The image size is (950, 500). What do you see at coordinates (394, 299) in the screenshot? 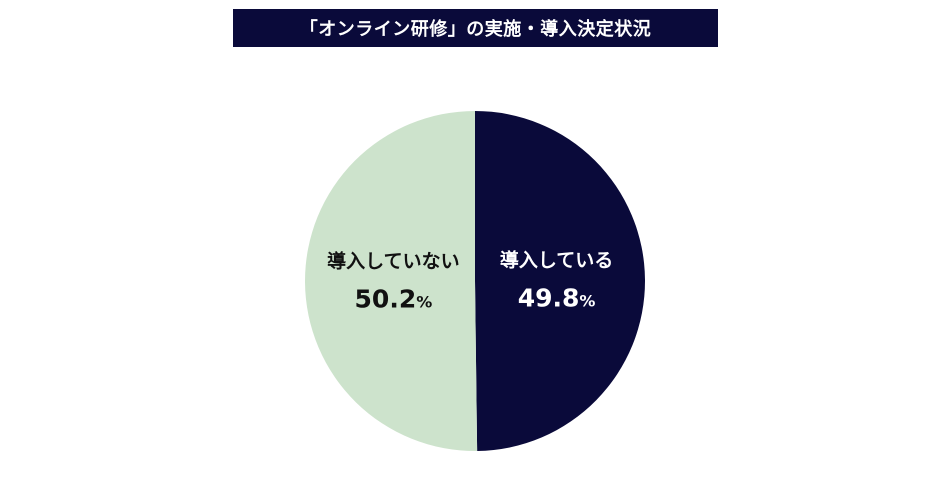
I see `slice-value-label: 50.2%` at bounding box center [394, 299].